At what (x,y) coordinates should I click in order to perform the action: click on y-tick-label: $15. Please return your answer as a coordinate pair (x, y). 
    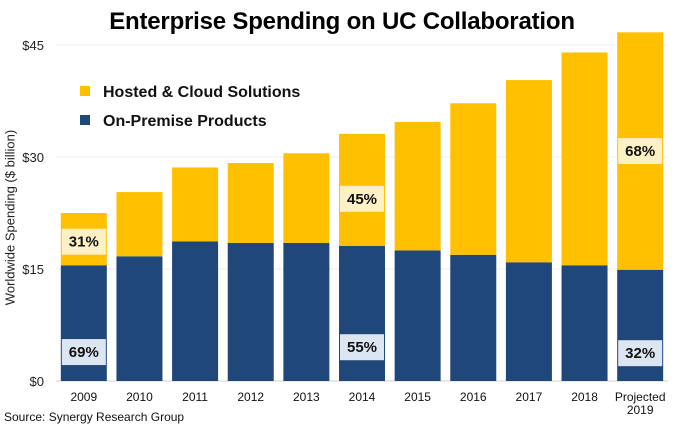
    Looking at the image, I should click on (33, 269).